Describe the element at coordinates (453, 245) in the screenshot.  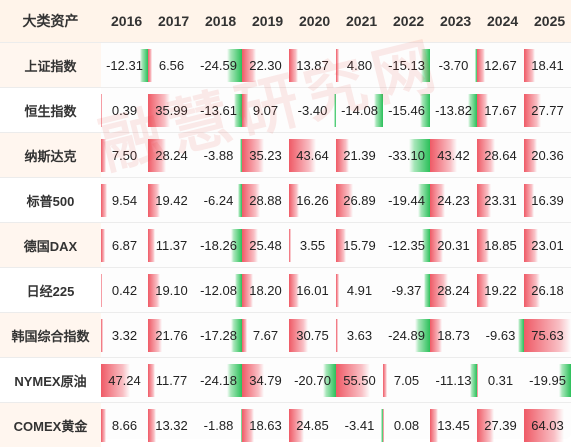
I see `return-cell: 20.31` at that location.